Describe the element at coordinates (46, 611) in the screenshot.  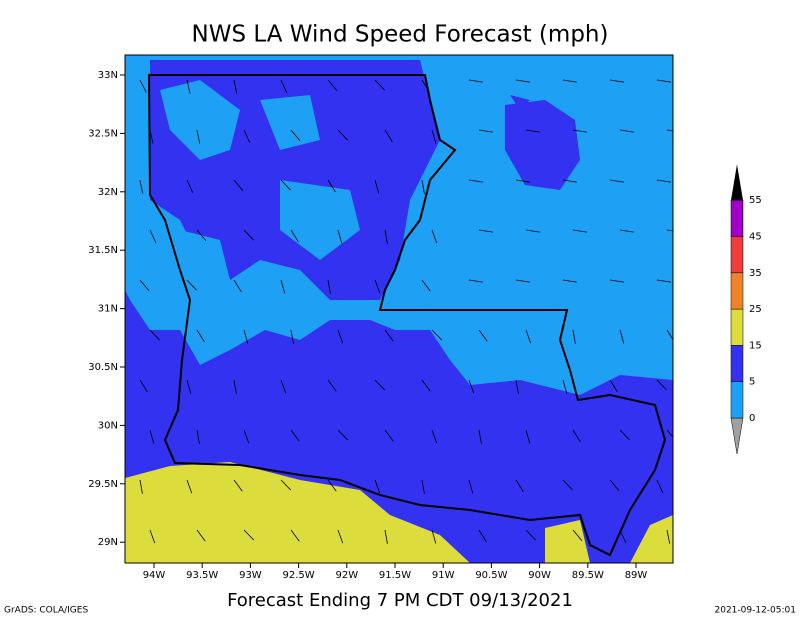
I see `credit: GrADS: COLA/IGES` at that location.